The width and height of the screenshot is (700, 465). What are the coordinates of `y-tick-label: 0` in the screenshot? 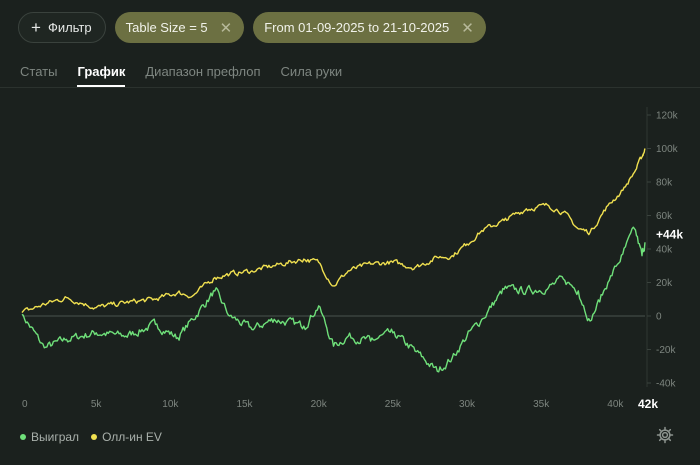 It's located at (659, 317).